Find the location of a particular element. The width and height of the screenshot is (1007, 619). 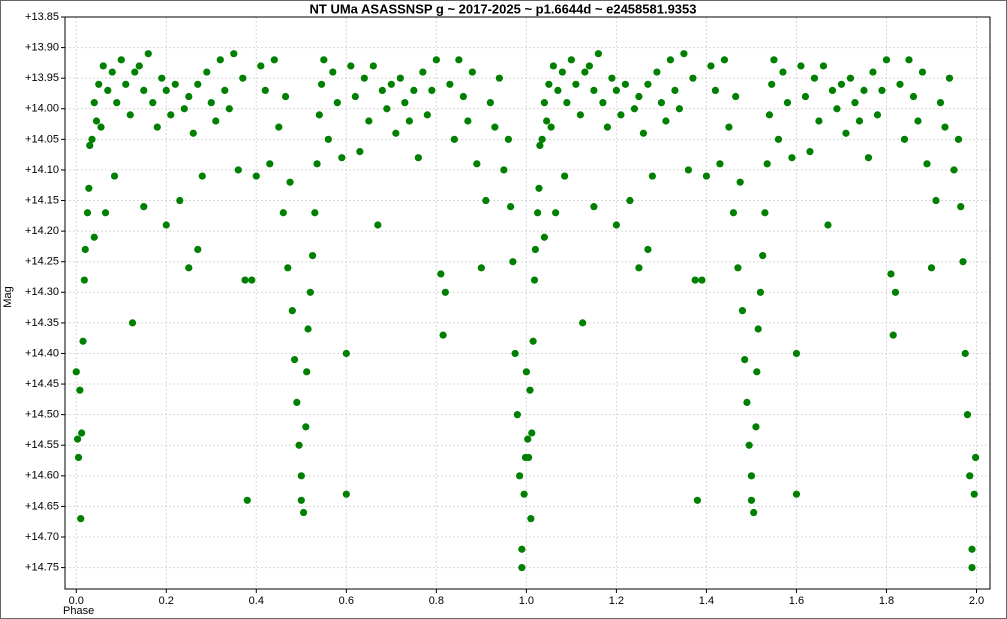

y-tick-label: +14.75 is located at coordinates (42, 567).